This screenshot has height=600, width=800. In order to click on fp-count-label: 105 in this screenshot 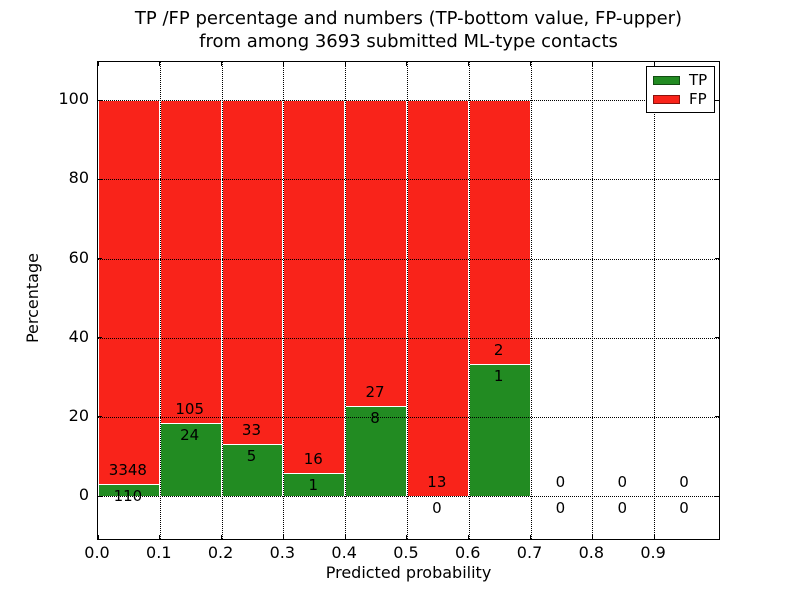, I will do `click(189, 408)`.